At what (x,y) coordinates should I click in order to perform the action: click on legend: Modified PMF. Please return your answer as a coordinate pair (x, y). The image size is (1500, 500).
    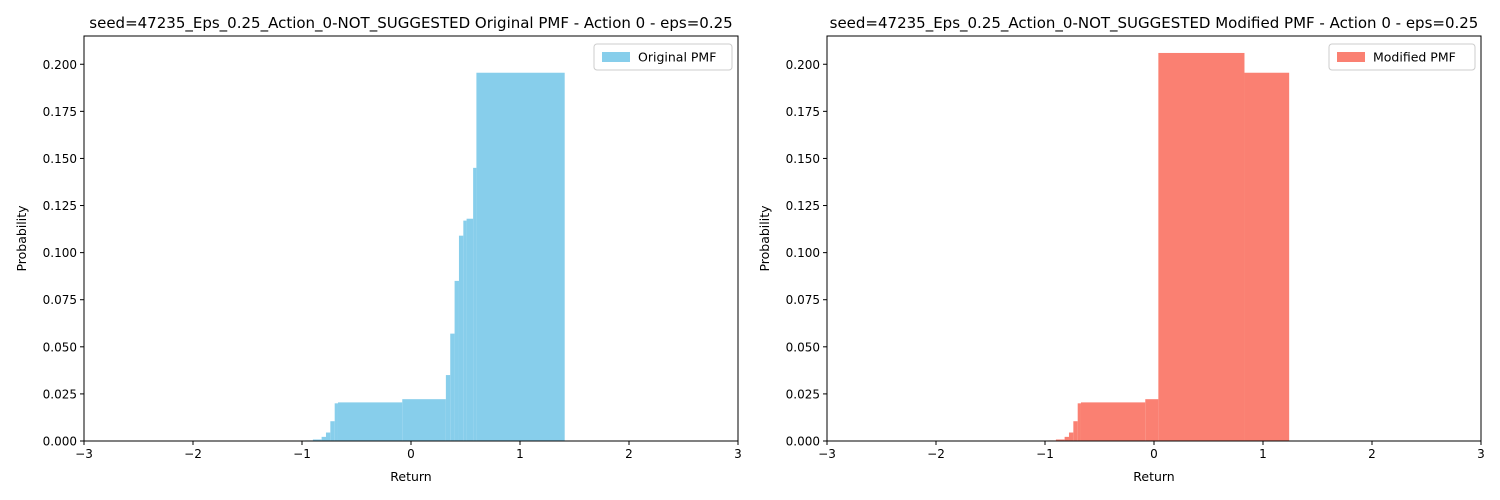
    Looking at the image, I should click on (1402, 57).